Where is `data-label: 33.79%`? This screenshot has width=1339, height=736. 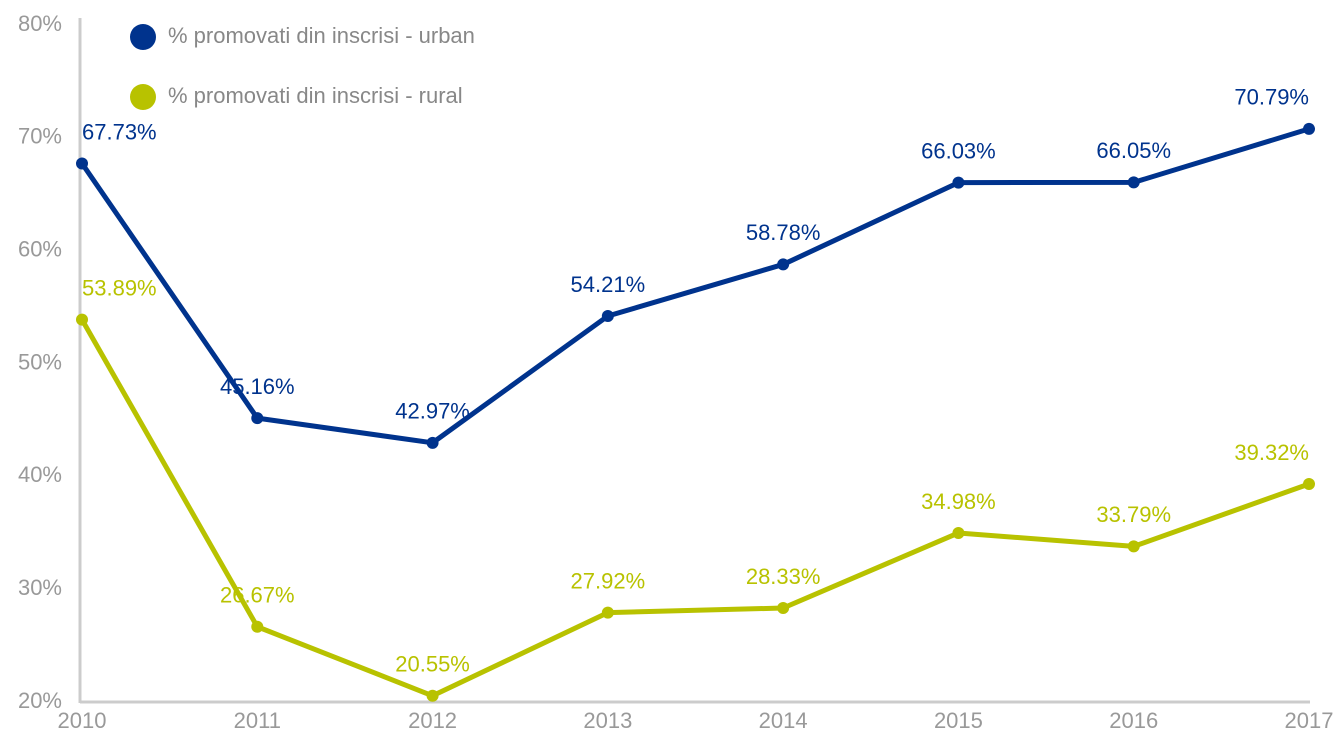 data-label: 33.79% is located at coordinates (1133, 514).